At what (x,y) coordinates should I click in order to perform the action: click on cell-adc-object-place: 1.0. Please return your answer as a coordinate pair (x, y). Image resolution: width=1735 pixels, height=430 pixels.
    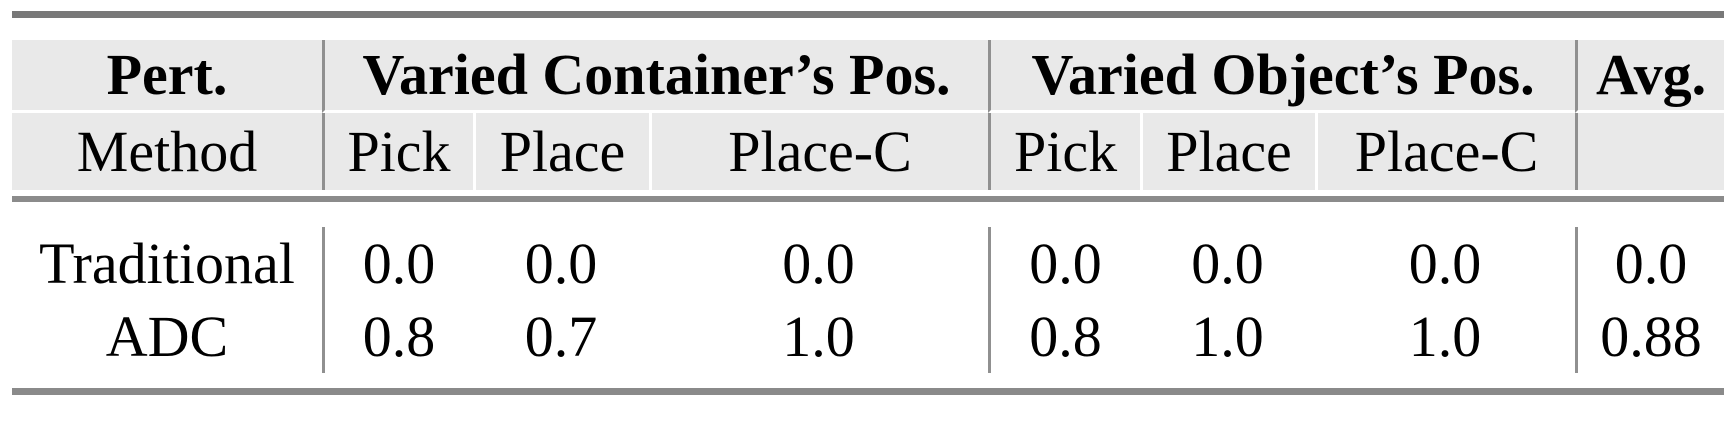
    Looking at the image, I should click on (1227, 336).